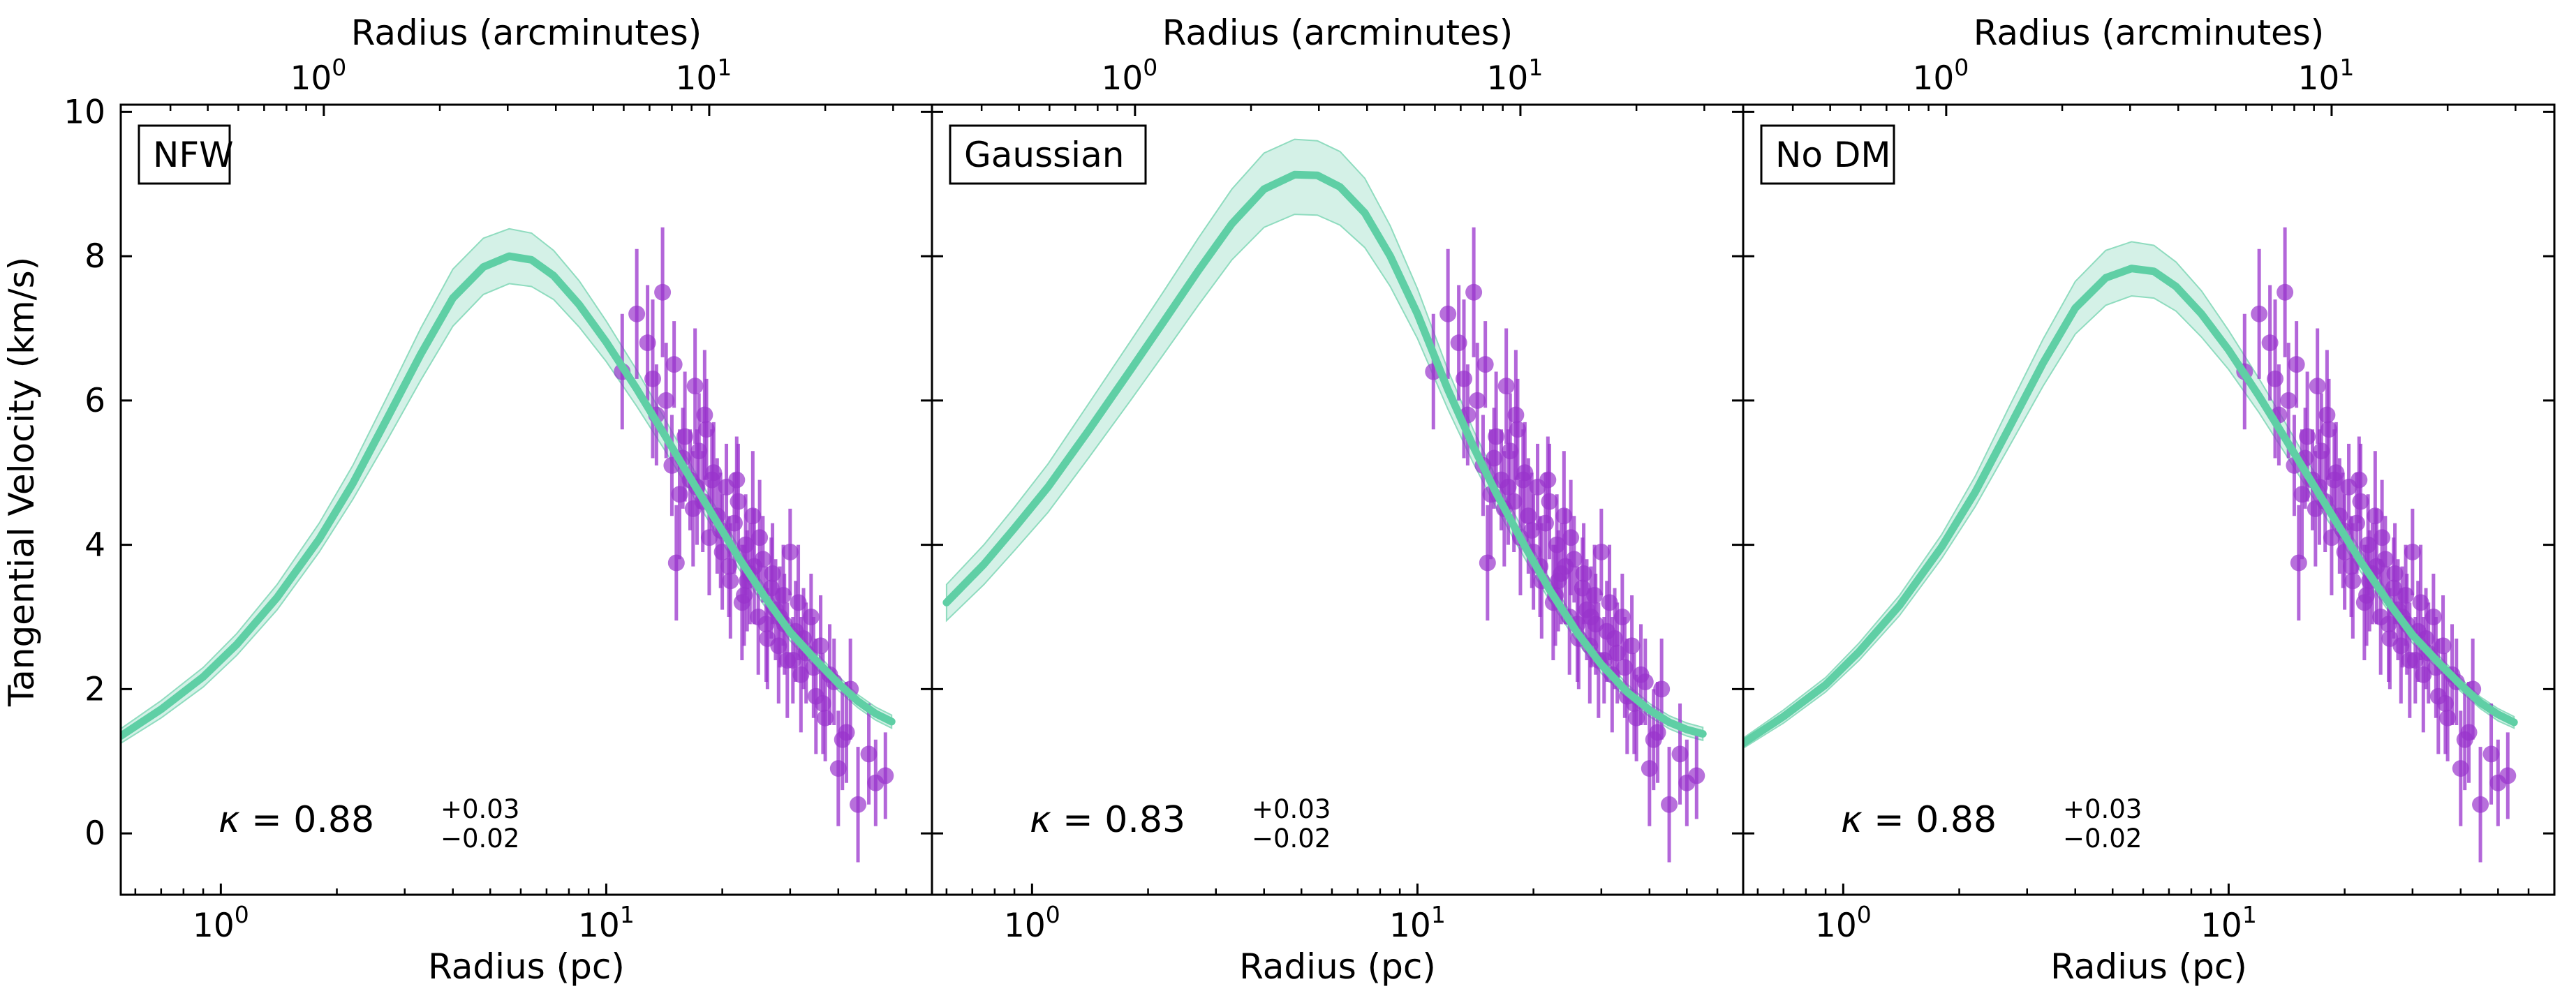 The width and height of the screenshot is (2576, 1005). I want to click on top-x-tick-label: 10¹, so click(1515, 76).